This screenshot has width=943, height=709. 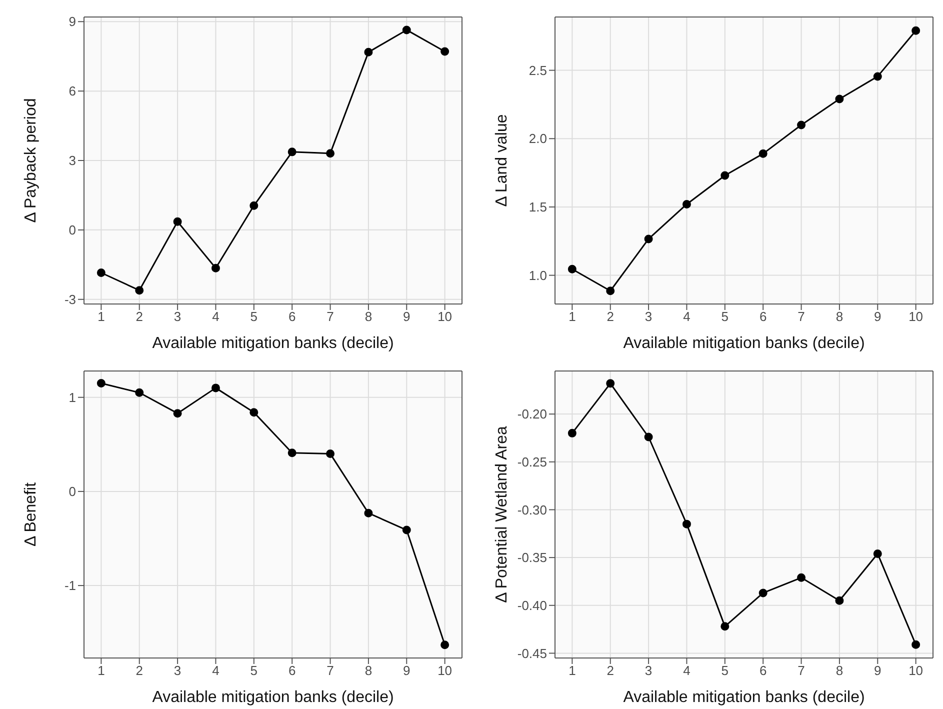 What do you see at coordinates (72, 397) in the screenshot?
I see `y-tick-label: 1` at bounding box center [72, 397].